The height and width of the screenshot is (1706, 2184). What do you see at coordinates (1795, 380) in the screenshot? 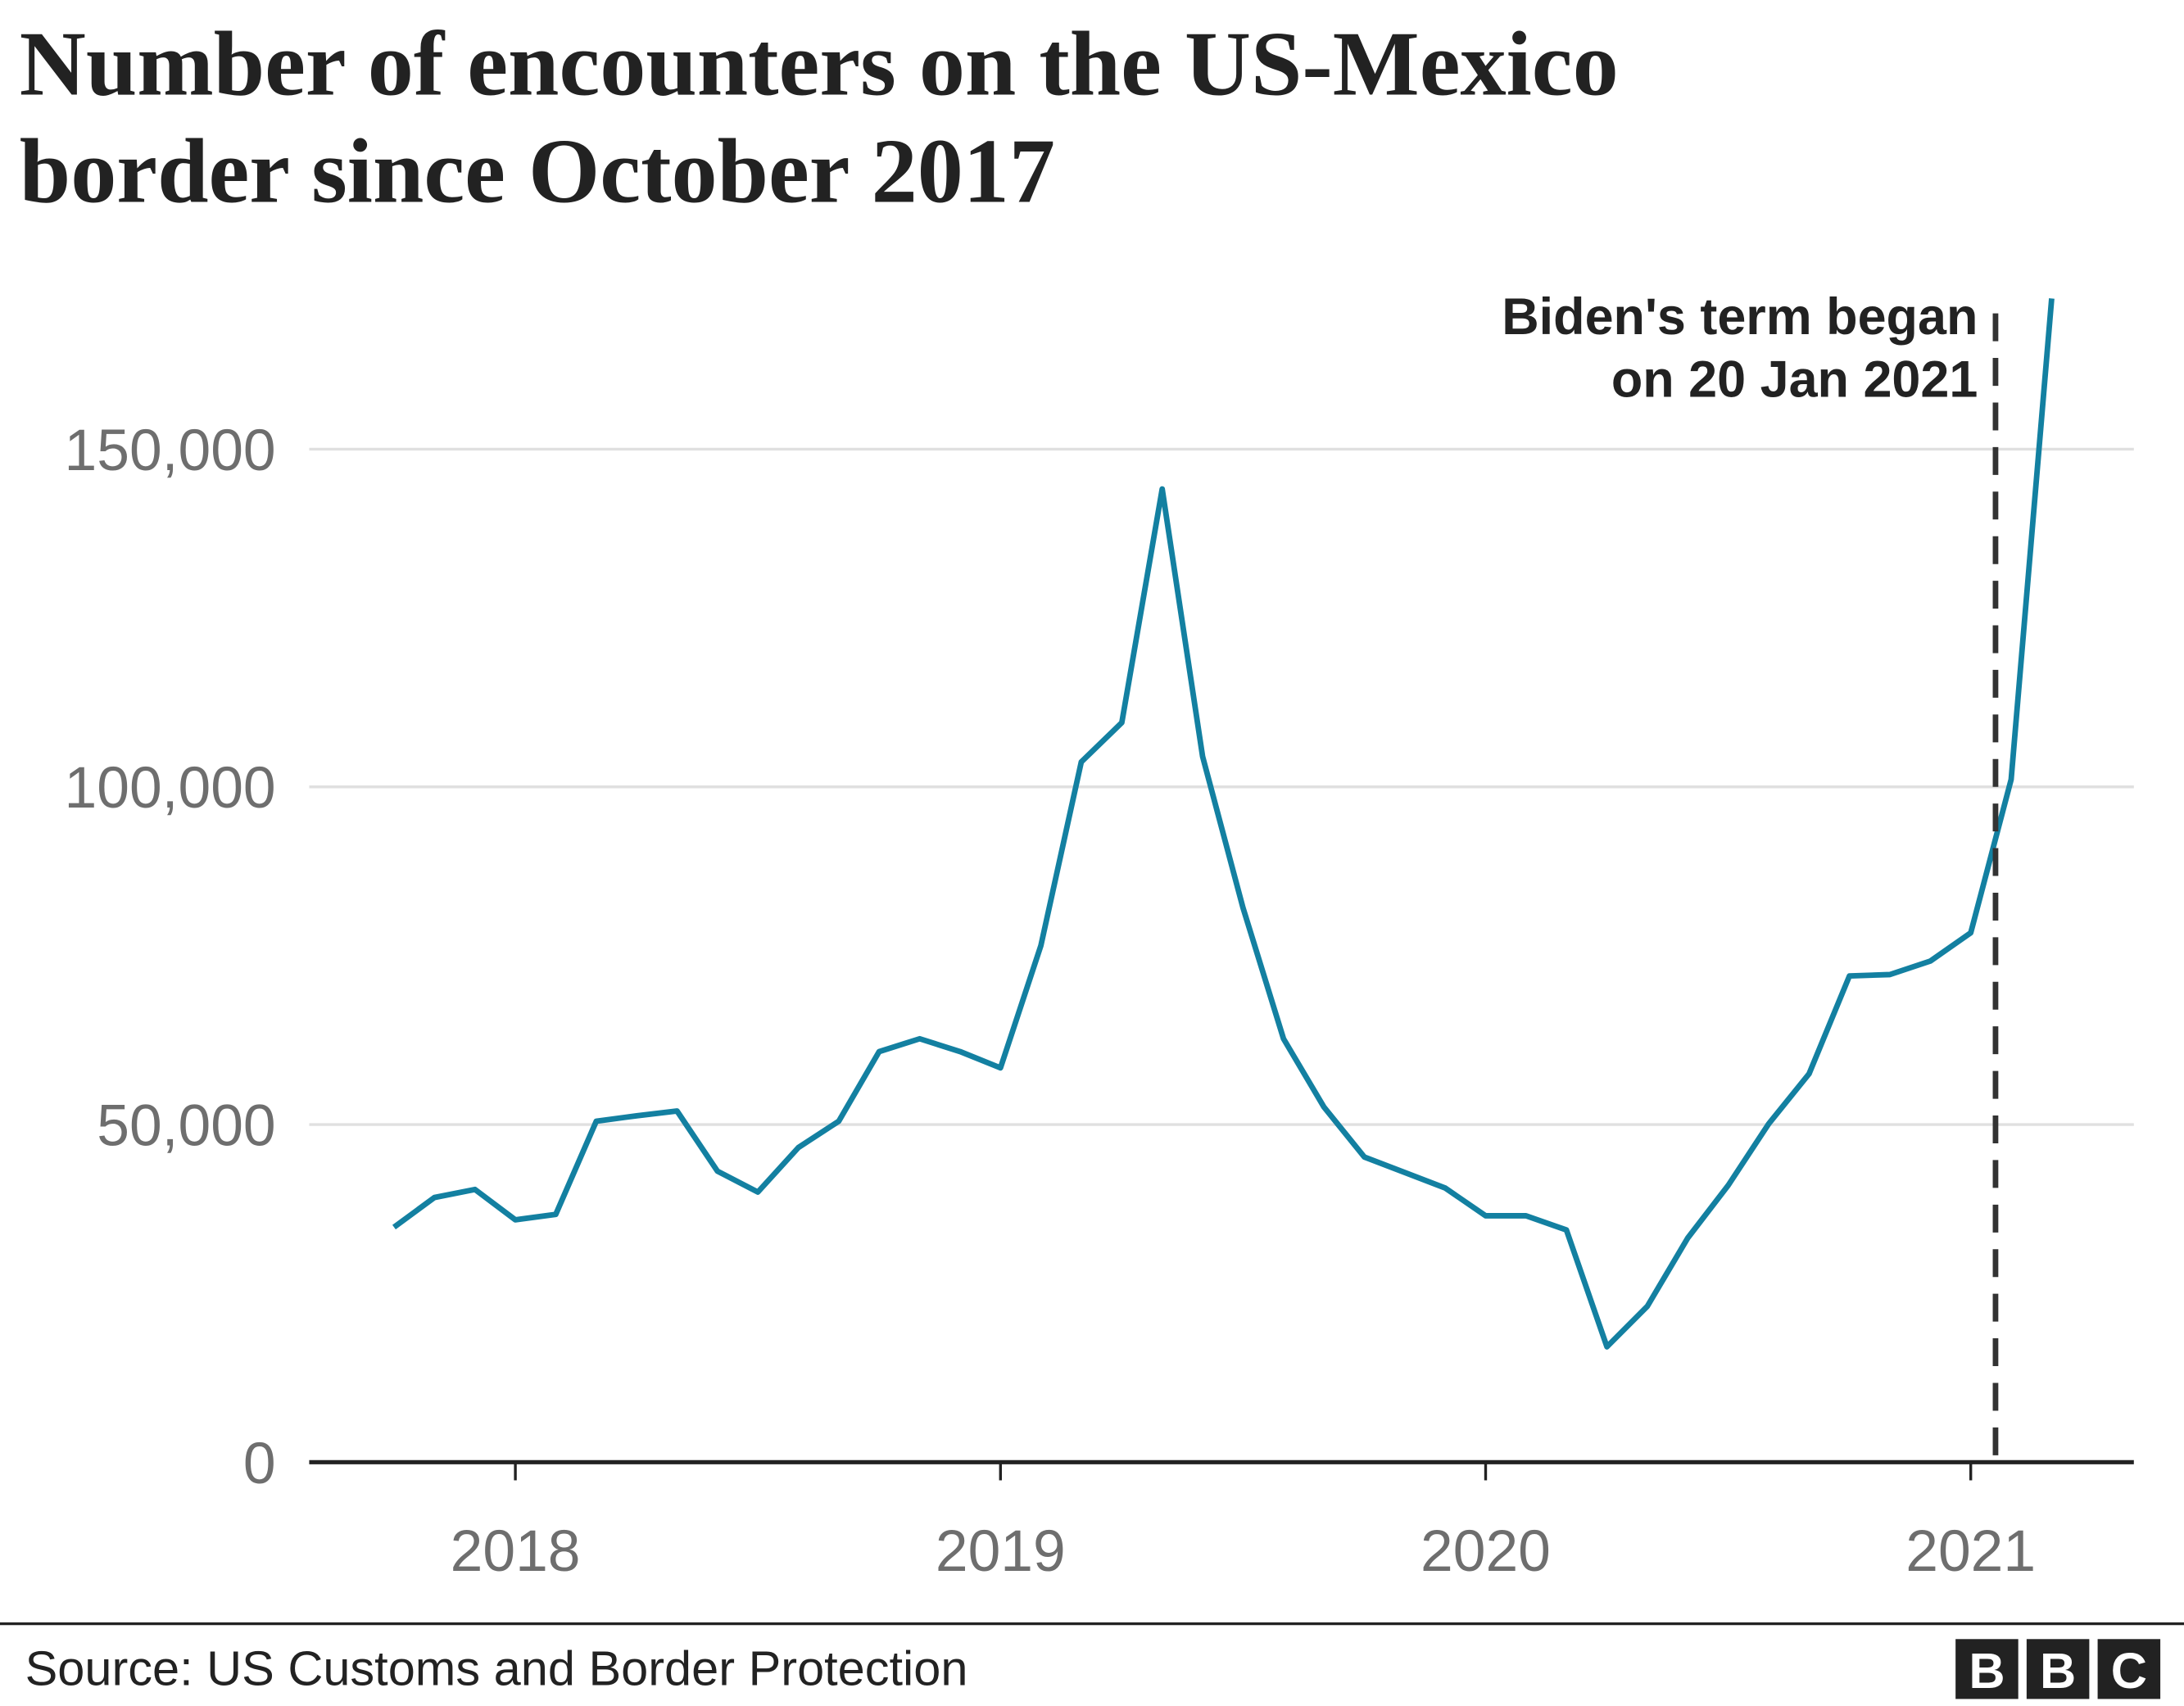
I see `annotation-text-line-2: on 20 Jan 2021` at bounding box center [1795, 380].